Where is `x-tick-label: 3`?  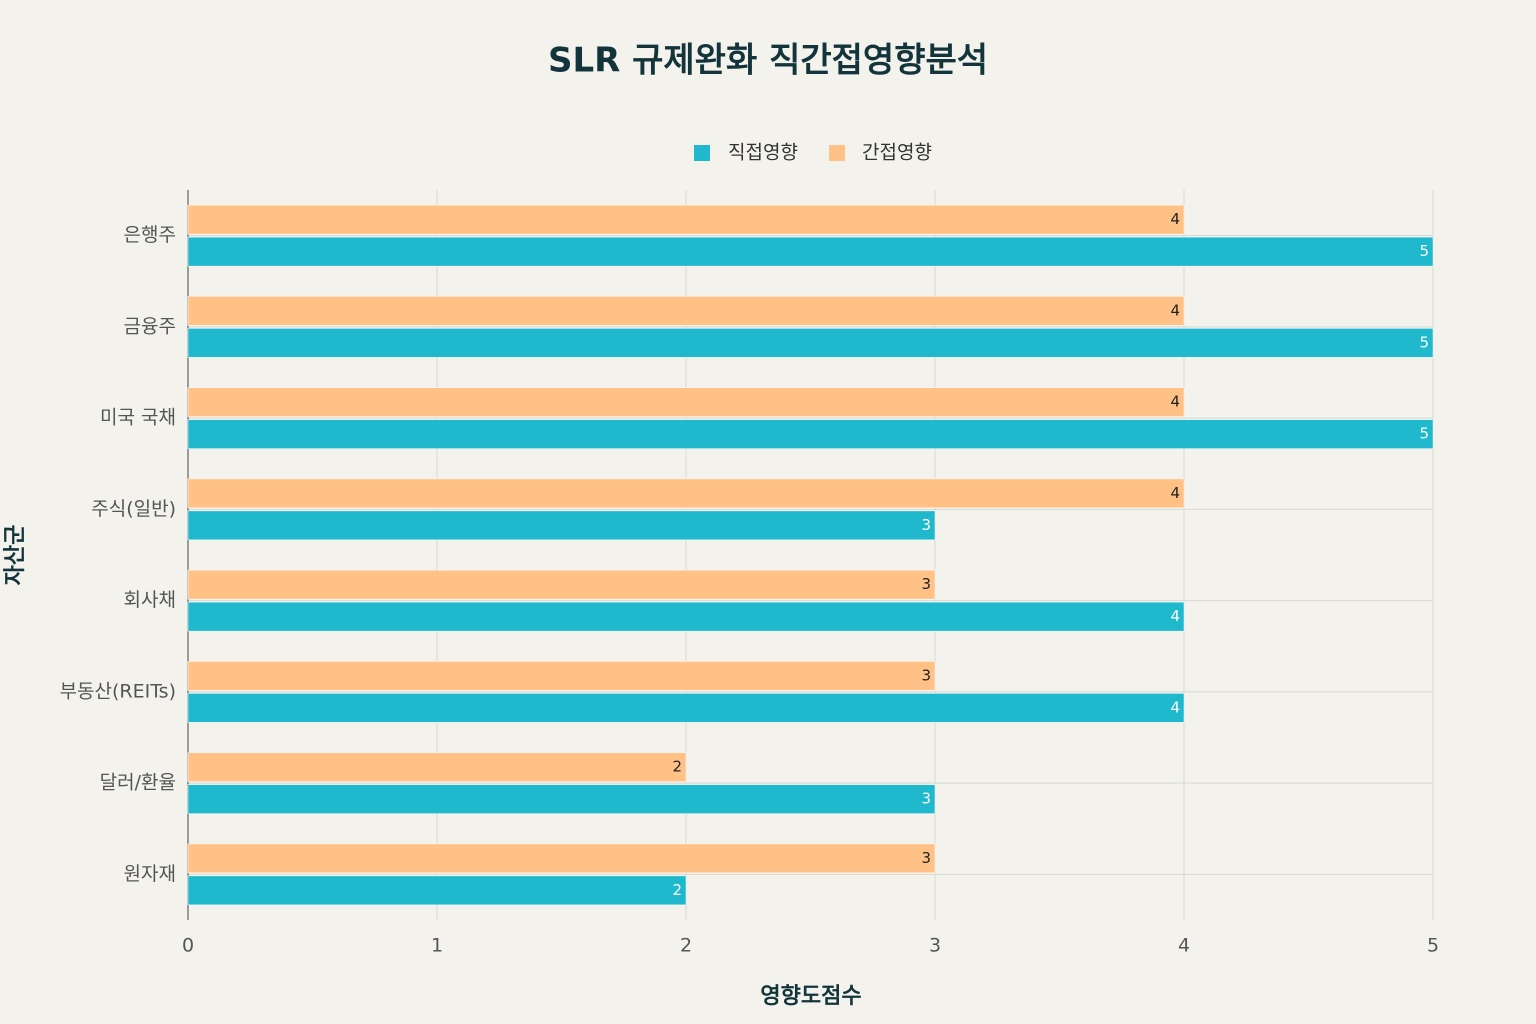
x-tick-label: 3 is located at coordinates (935, 946).